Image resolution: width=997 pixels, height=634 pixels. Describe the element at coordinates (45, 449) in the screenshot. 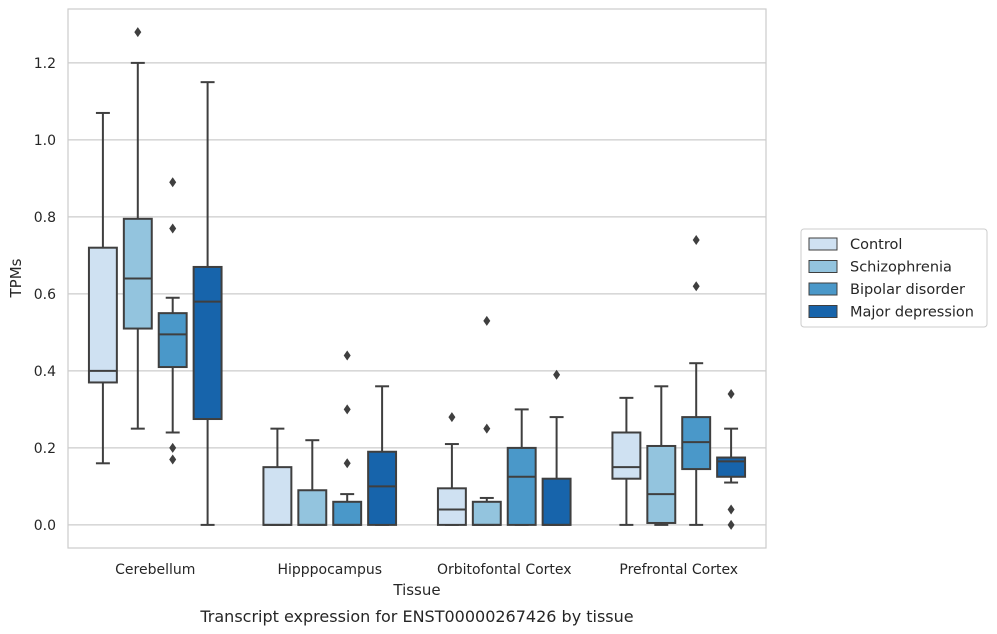

I see `y-tick-label: 0.2` at that location.